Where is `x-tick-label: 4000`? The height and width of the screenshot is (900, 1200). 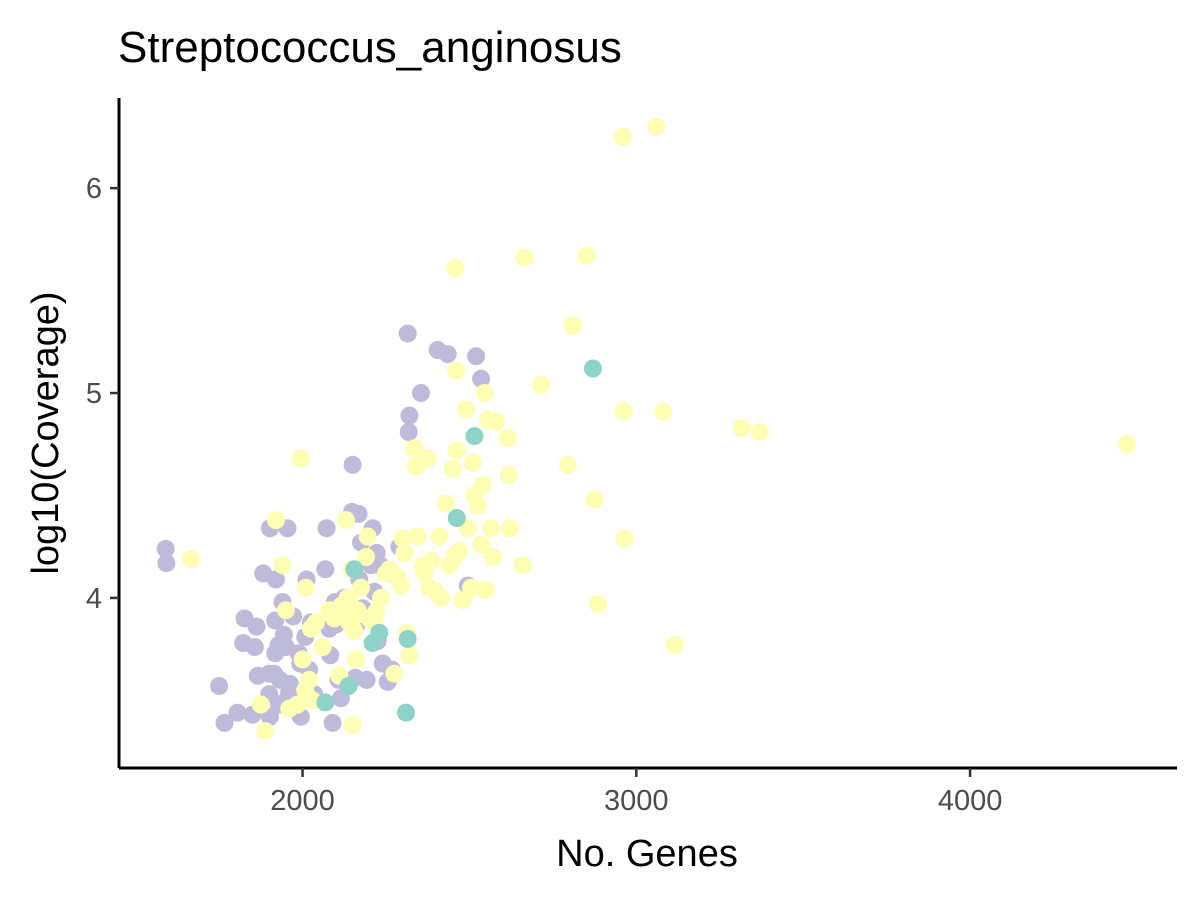 x-tick-label: 4000 is located at coordinates (970, 801).